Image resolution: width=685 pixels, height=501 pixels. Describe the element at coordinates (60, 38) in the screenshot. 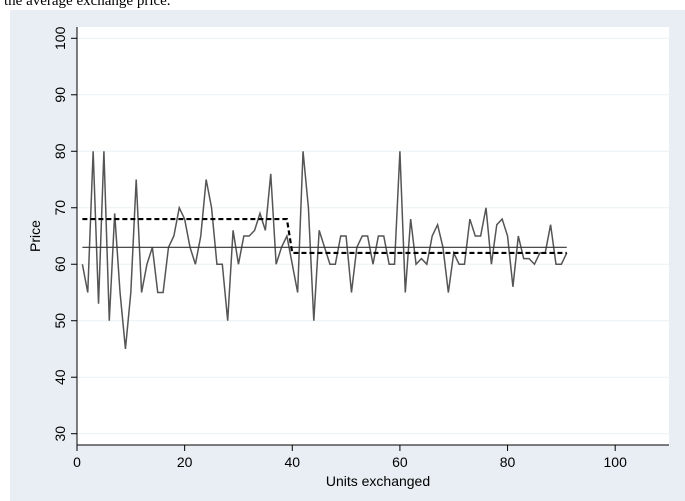

I see `y-tick-label-100: 100` at that location.